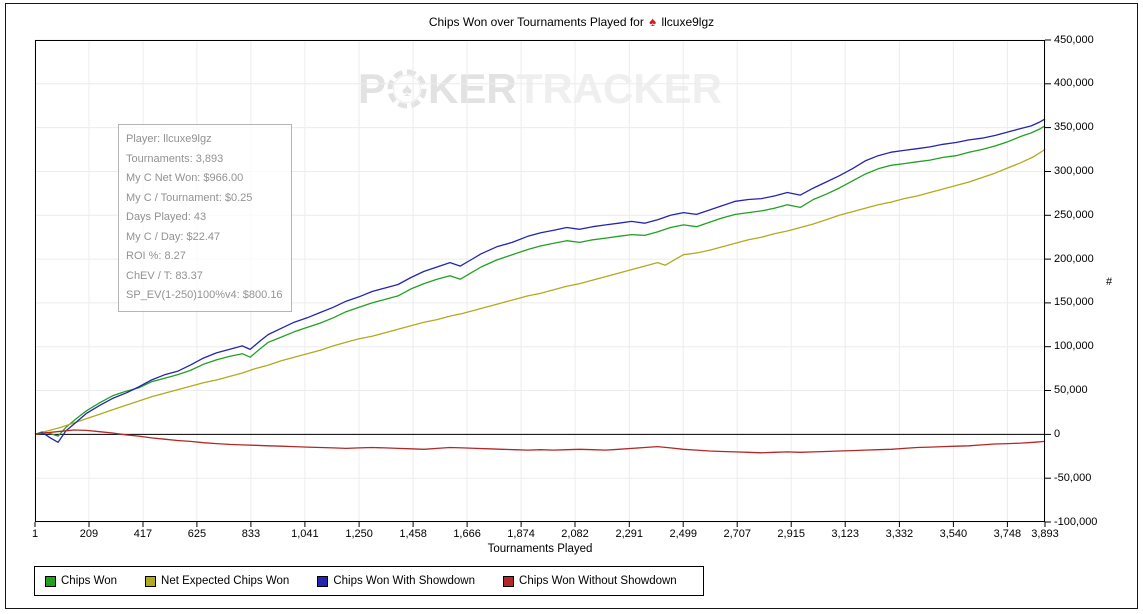 This screenshot has height=614, width=1143. Describe the element at coordinates (953, 534) in the screenshot. I see `x-tick-label: 3,540` at that location.